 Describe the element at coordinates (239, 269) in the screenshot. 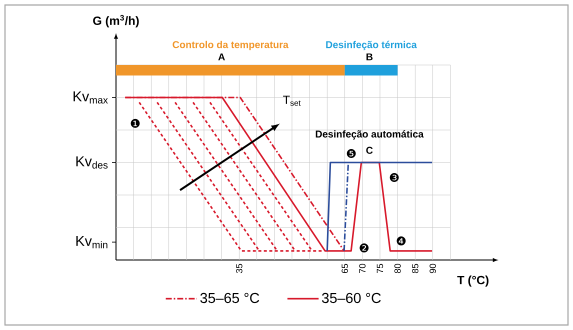

I see `x-tick-label: 35` at that location.